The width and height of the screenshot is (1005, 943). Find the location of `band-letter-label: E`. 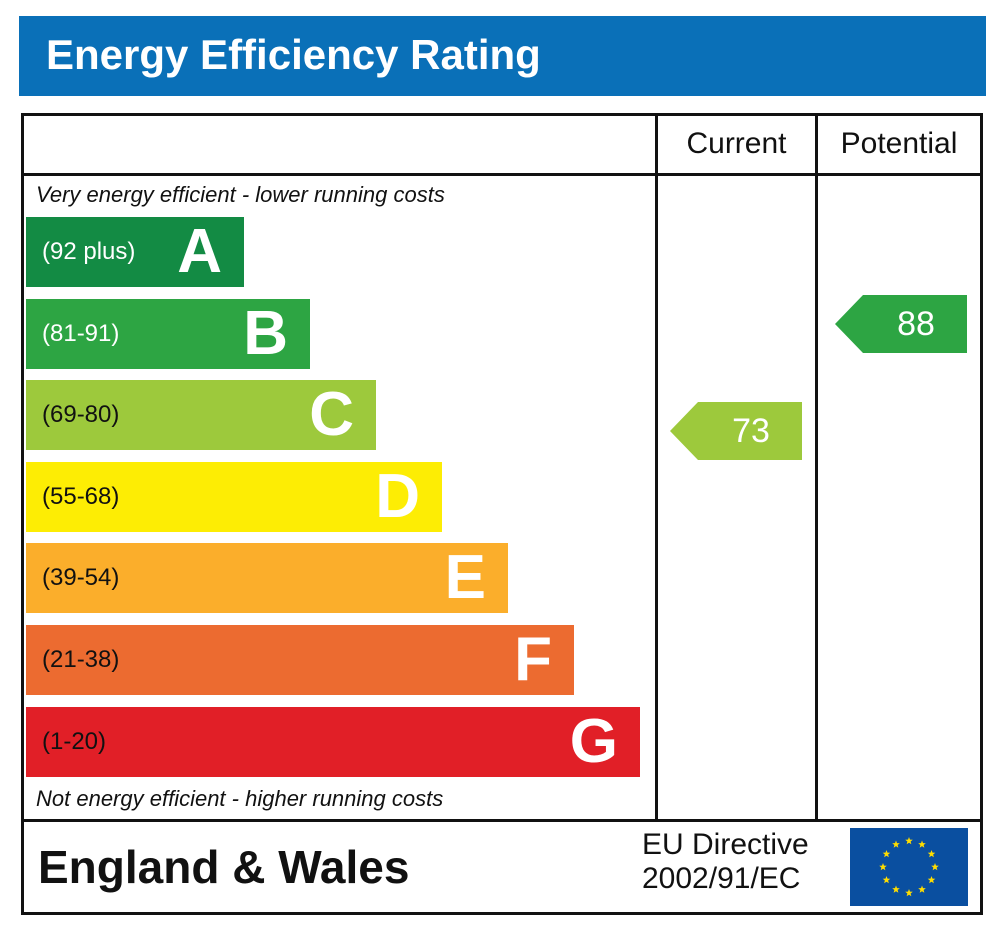

band-letter-label: E is located at coordinates (465, 578).